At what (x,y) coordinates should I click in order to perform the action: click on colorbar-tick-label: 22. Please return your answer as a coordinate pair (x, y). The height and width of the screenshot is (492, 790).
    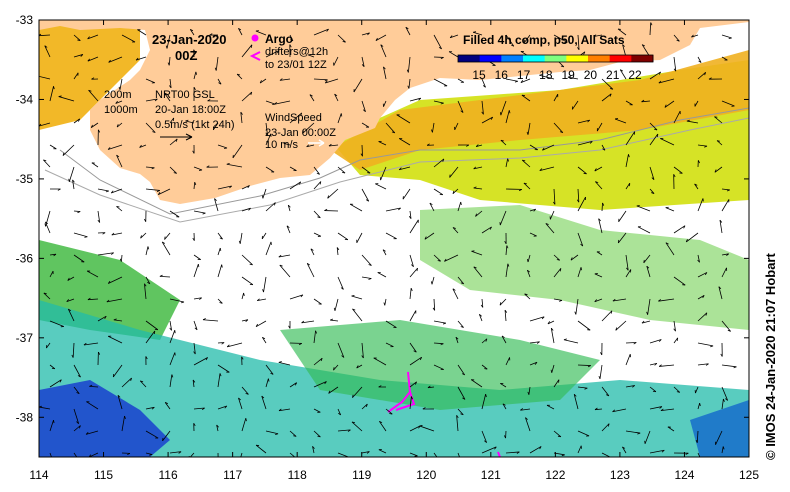
    Looking at the image, I should click on (635, 75).